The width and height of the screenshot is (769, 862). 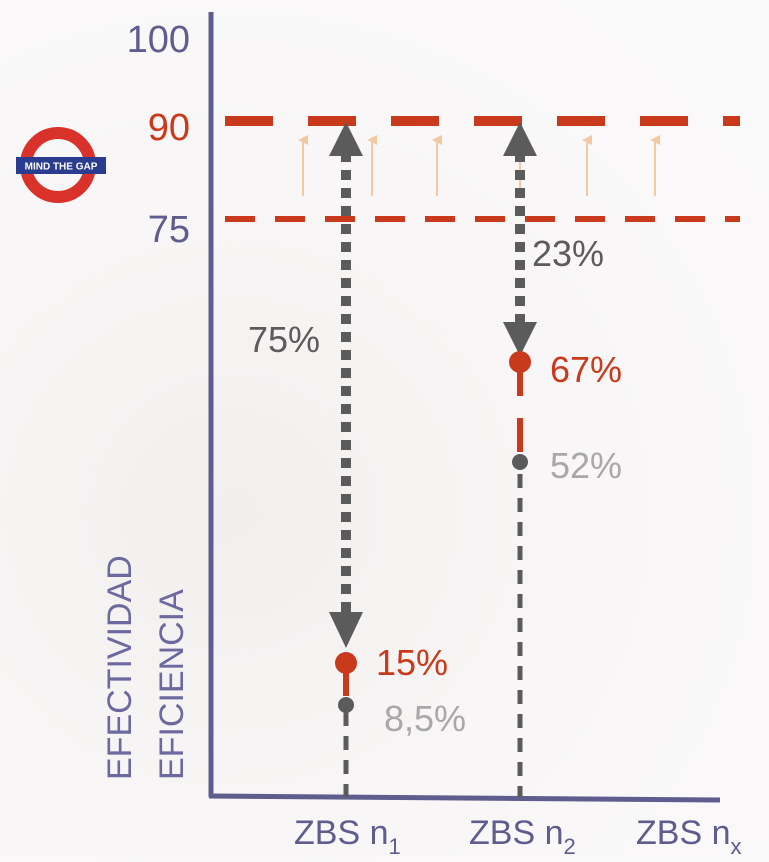 I want to click on gap-label: 23%, so click(x=568, y=253).